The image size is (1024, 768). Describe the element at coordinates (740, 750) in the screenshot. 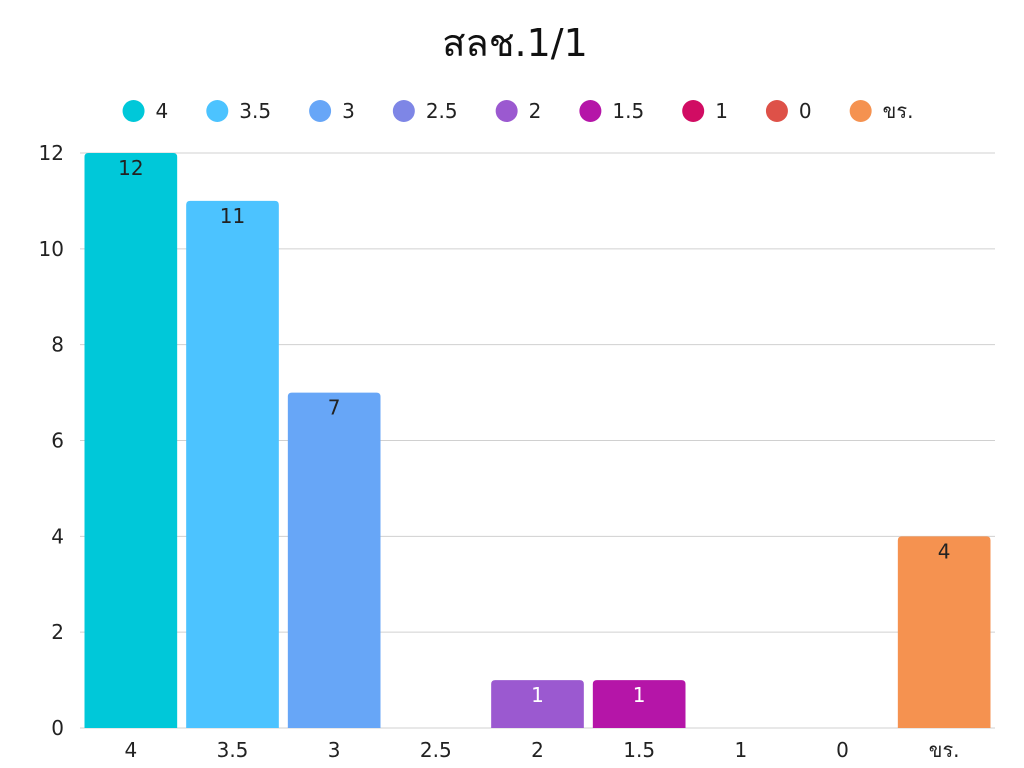

I see `x-tick-label: 1` at that location.